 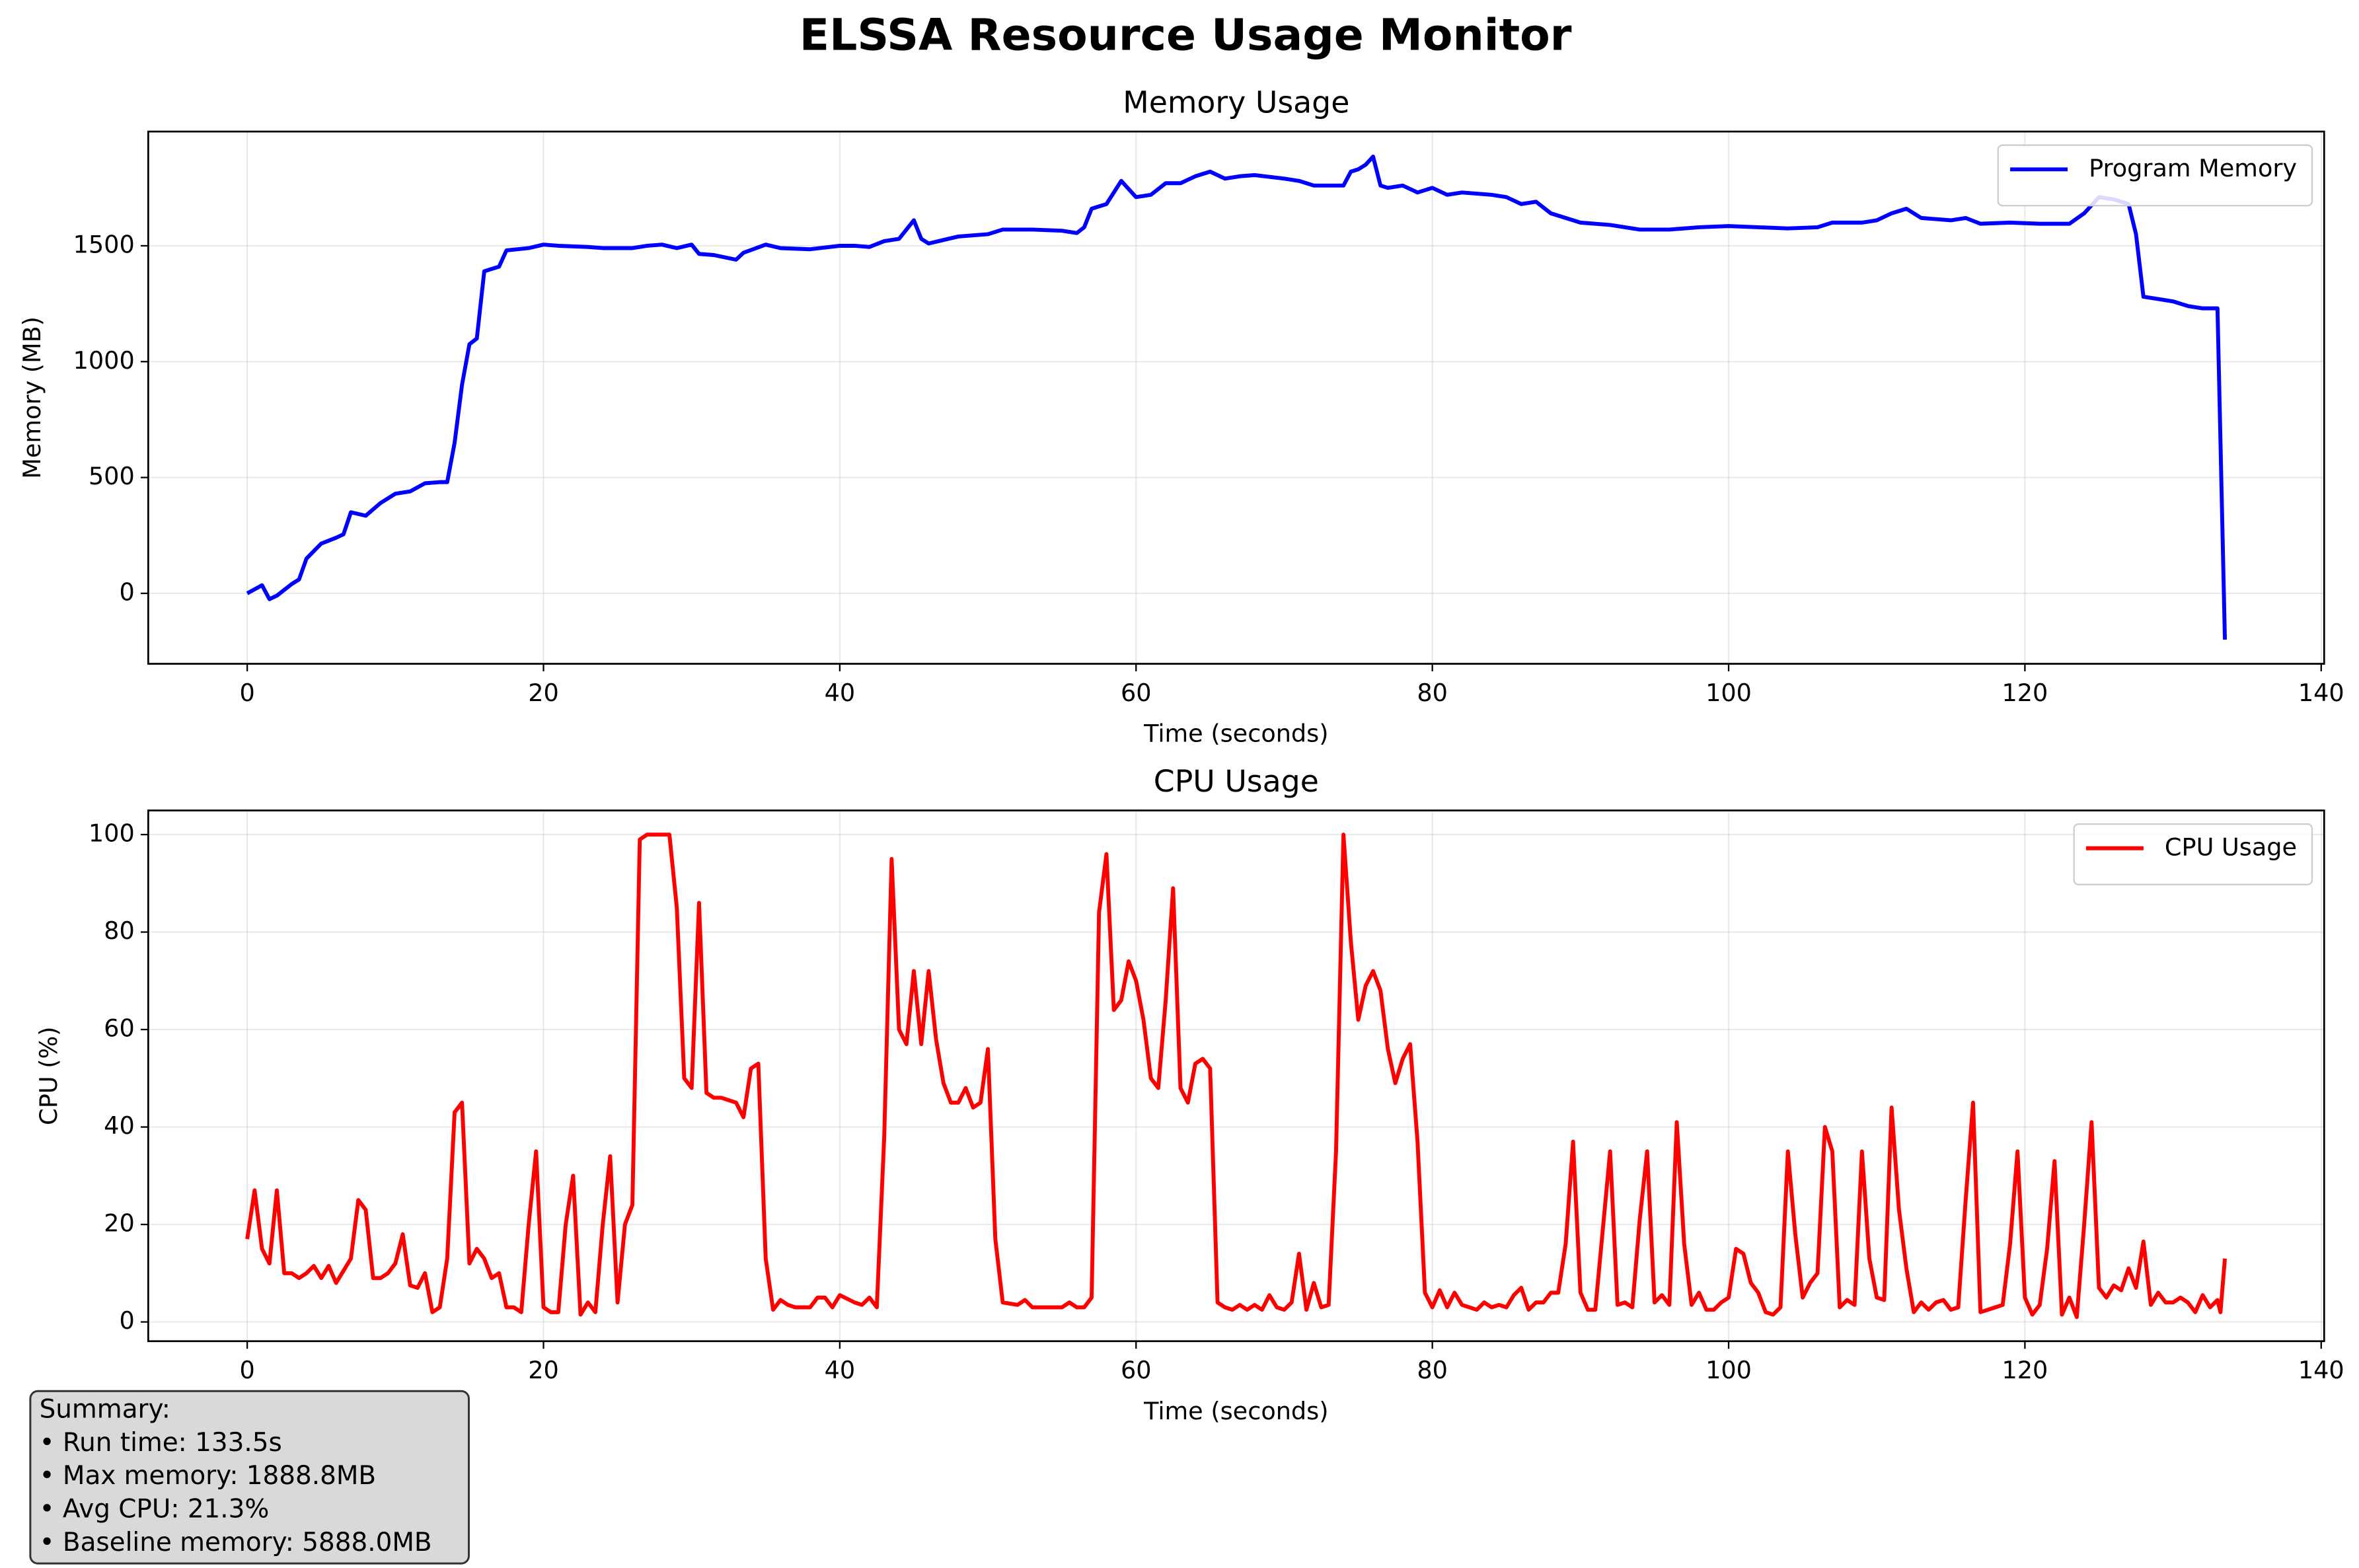 What do you see at coordinates (32, 398) in the screenshot?
I see `y-axis-label: Memory (MB)` at bounding box center [32, 398].